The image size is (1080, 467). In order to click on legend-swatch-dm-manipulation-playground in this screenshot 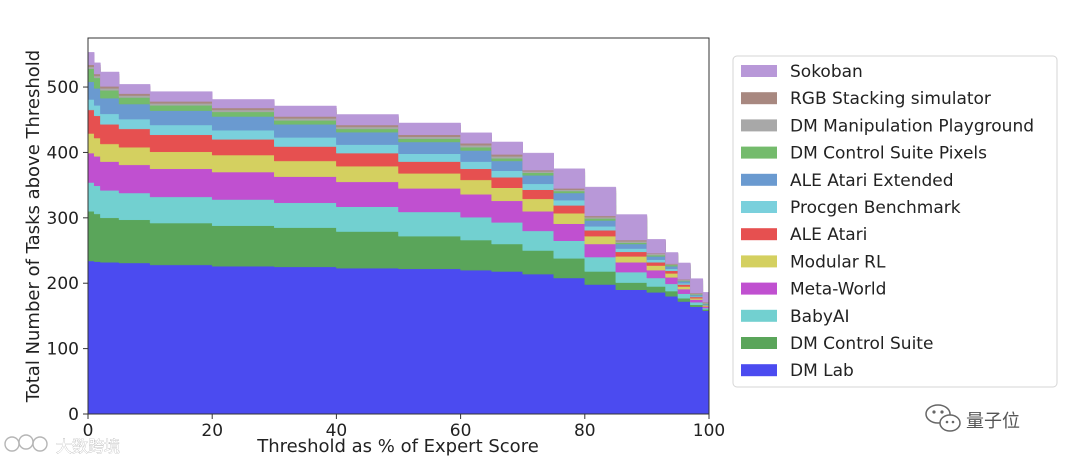, I will do `click(759, 125)`.